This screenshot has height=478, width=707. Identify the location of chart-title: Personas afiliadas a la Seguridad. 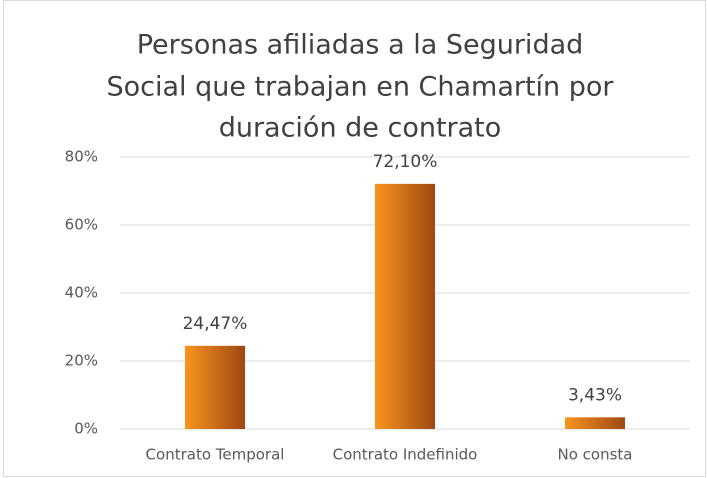
(360, 45).